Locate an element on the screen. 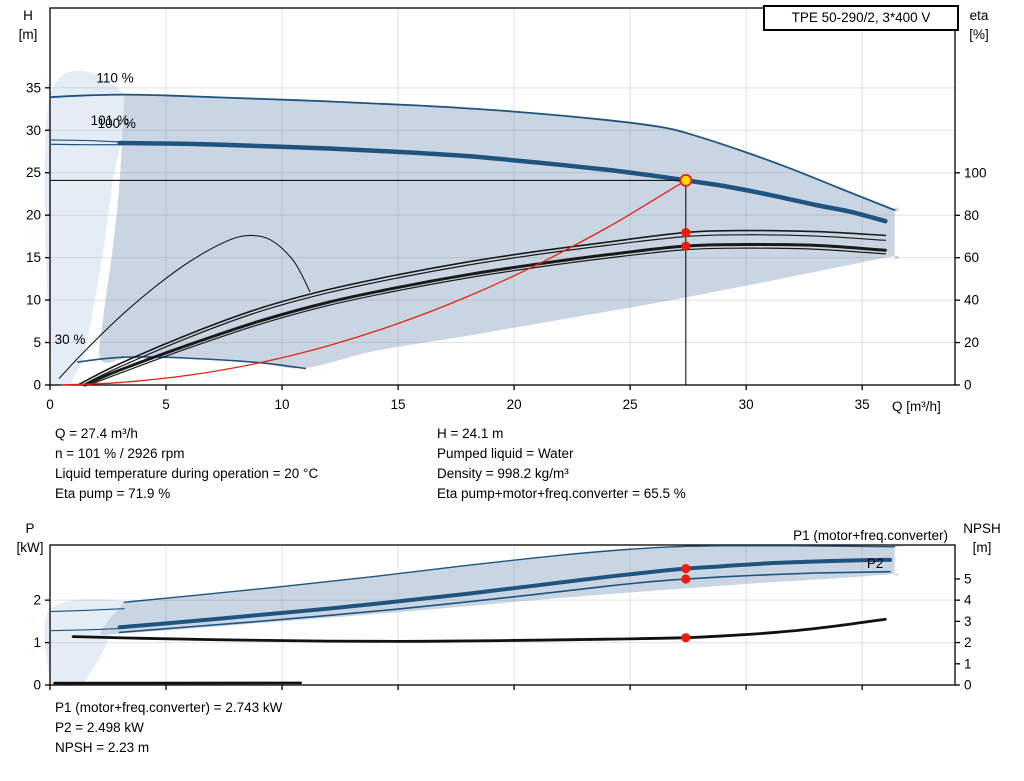 The height and width of the screenshot is (781, 1024). npsh-axis-name: NPSH is located at coordinates (982, 528).